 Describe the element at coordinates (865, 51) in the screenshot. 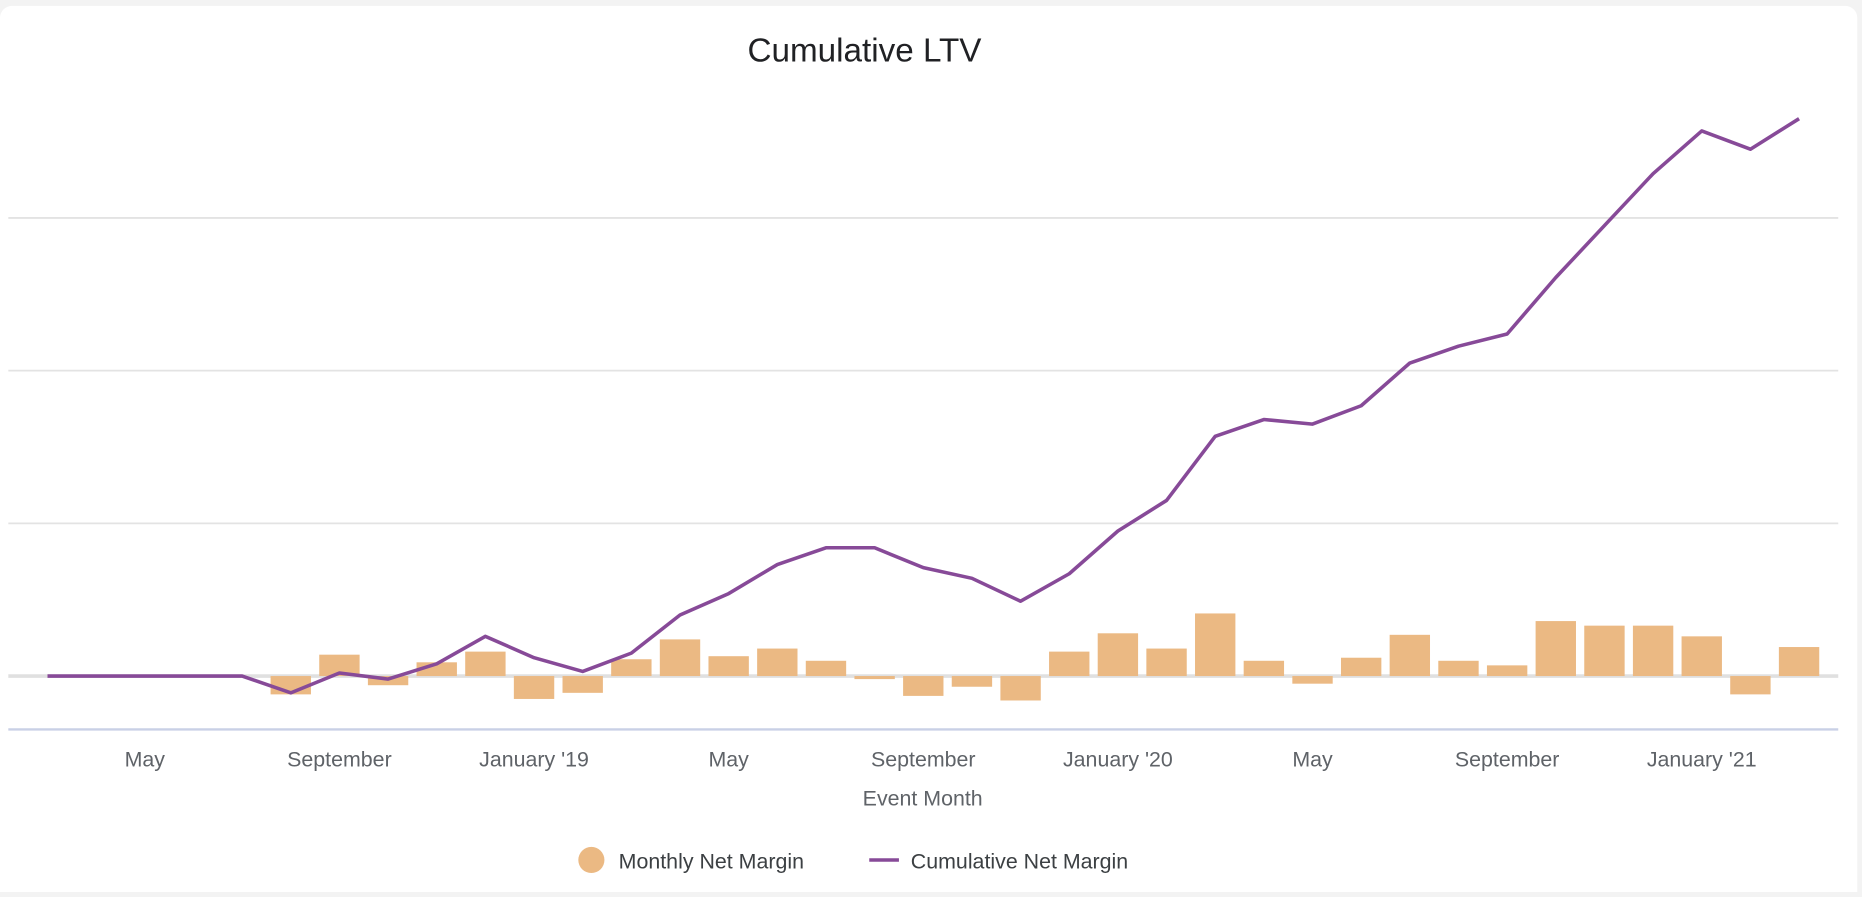

I see `chart-title: Cumulative LTV` at that location.